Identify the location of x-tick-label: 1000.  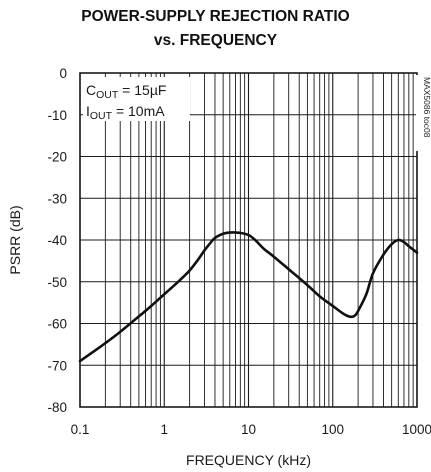
(416, 429).